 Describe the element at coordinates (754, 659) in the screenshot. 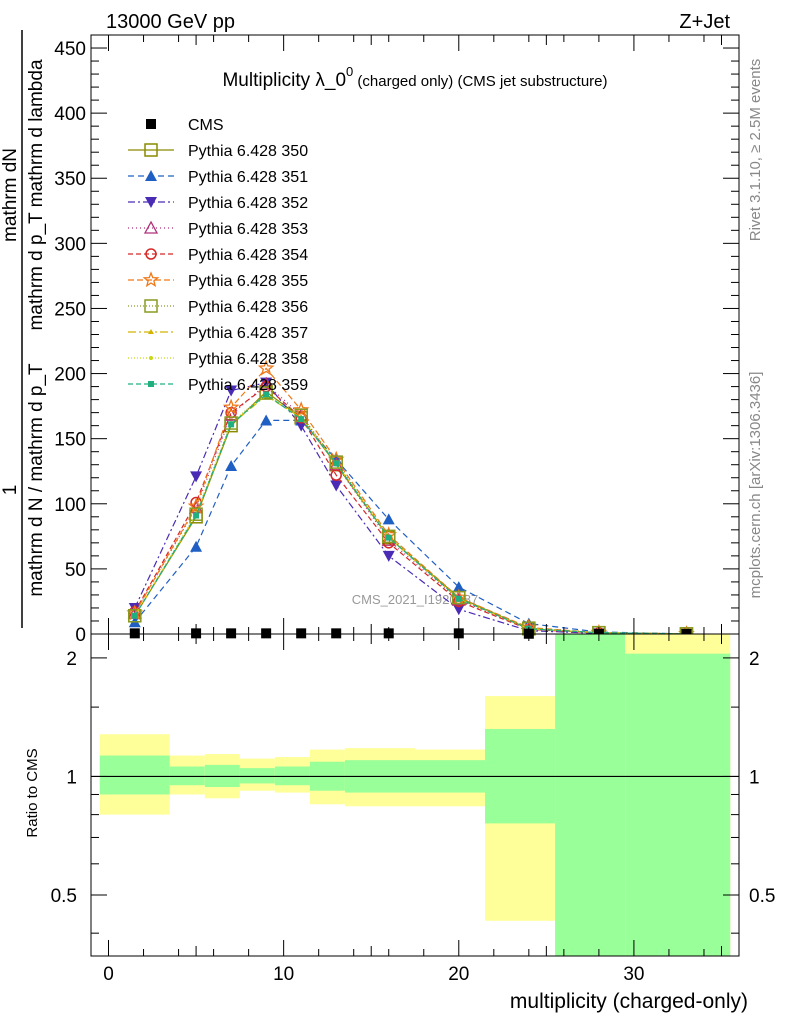

I see `ratio-ytick-label-right: 2` at that location.